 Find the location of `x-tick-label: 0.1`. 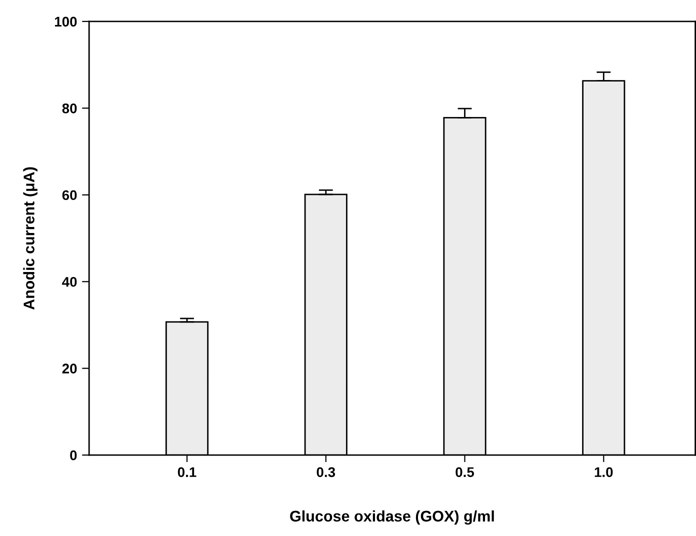

x-tick-label: 0.1 is located at coordinates (187, 472).